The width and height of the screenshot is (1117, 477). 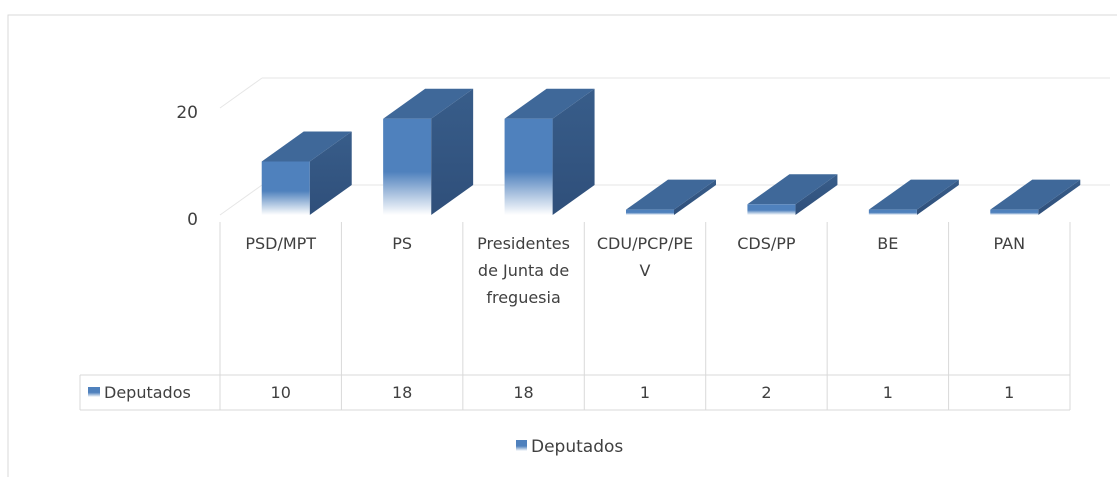 What do you see at coordinates (187, 113) in the screenshot?
I see `y-tick-label: 20` at bounding box center [187, 113].